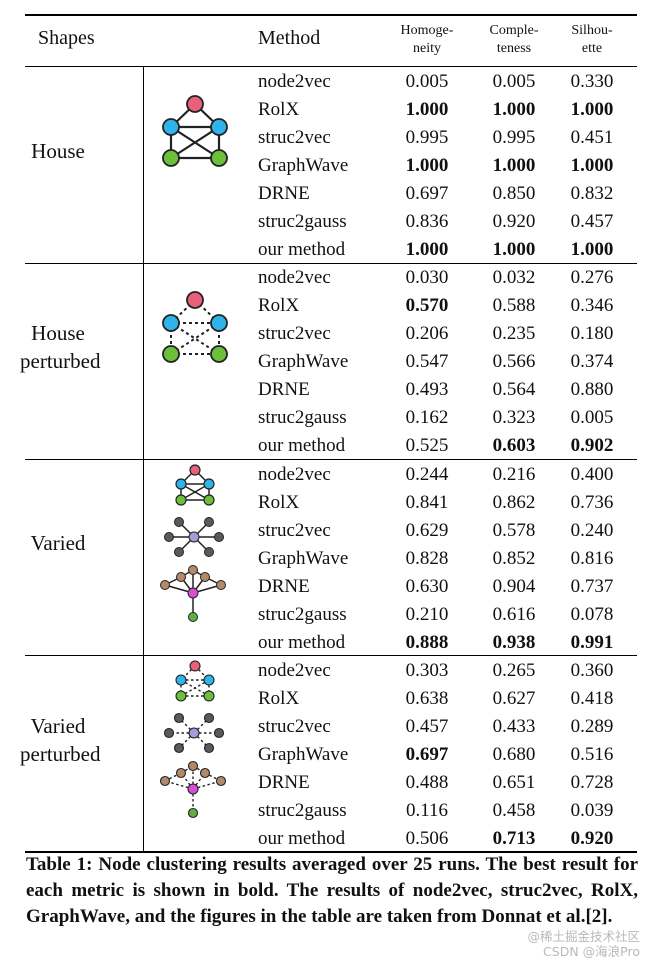 The height and width of the screenshot is (964, 658). What do you see at coordinates (60, 740) in the screenshot?
I see `group-label-varied-perturbed: Varied perturbed` at bounding box center [60, 740].